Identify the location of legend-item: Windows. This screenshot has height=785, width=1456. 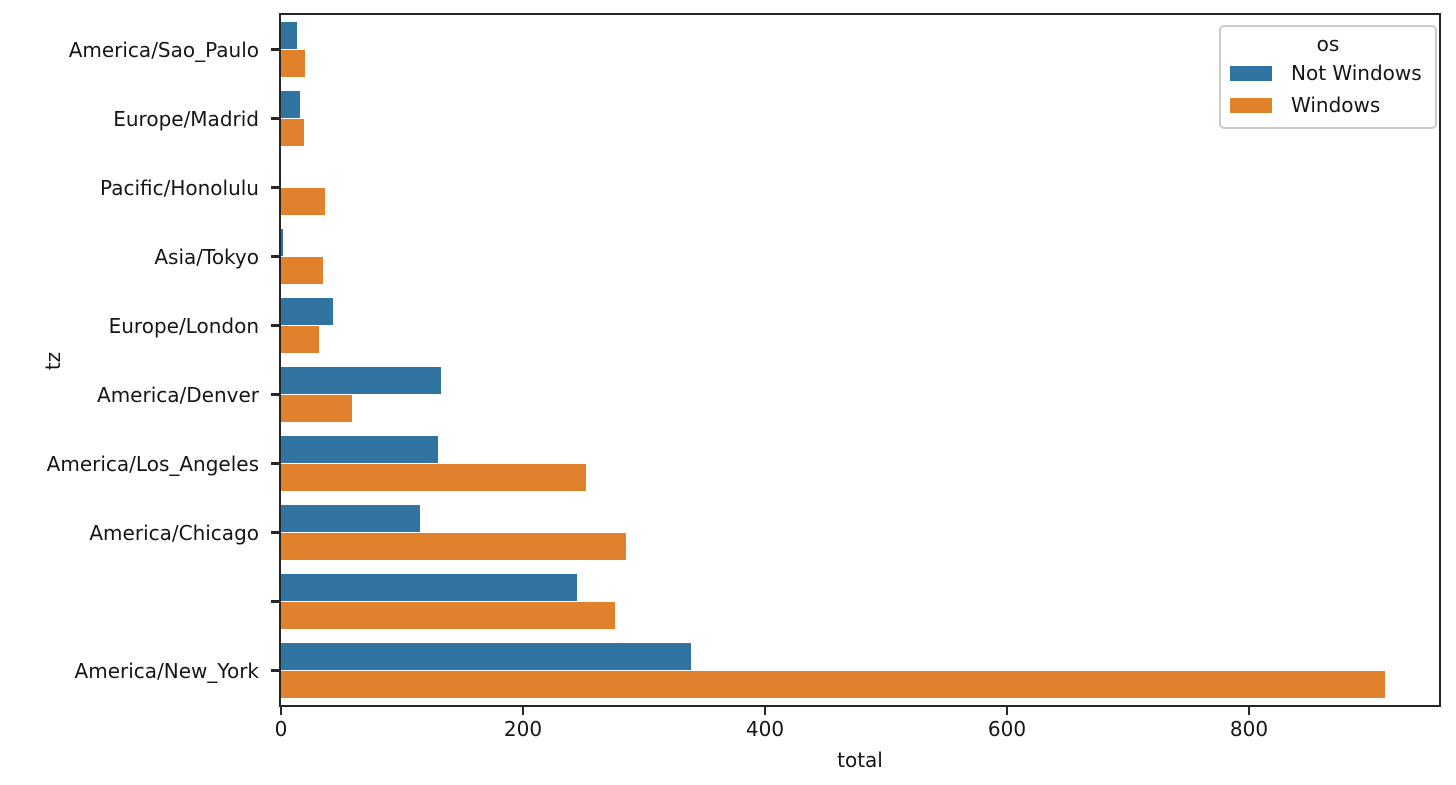
(1328, 105).